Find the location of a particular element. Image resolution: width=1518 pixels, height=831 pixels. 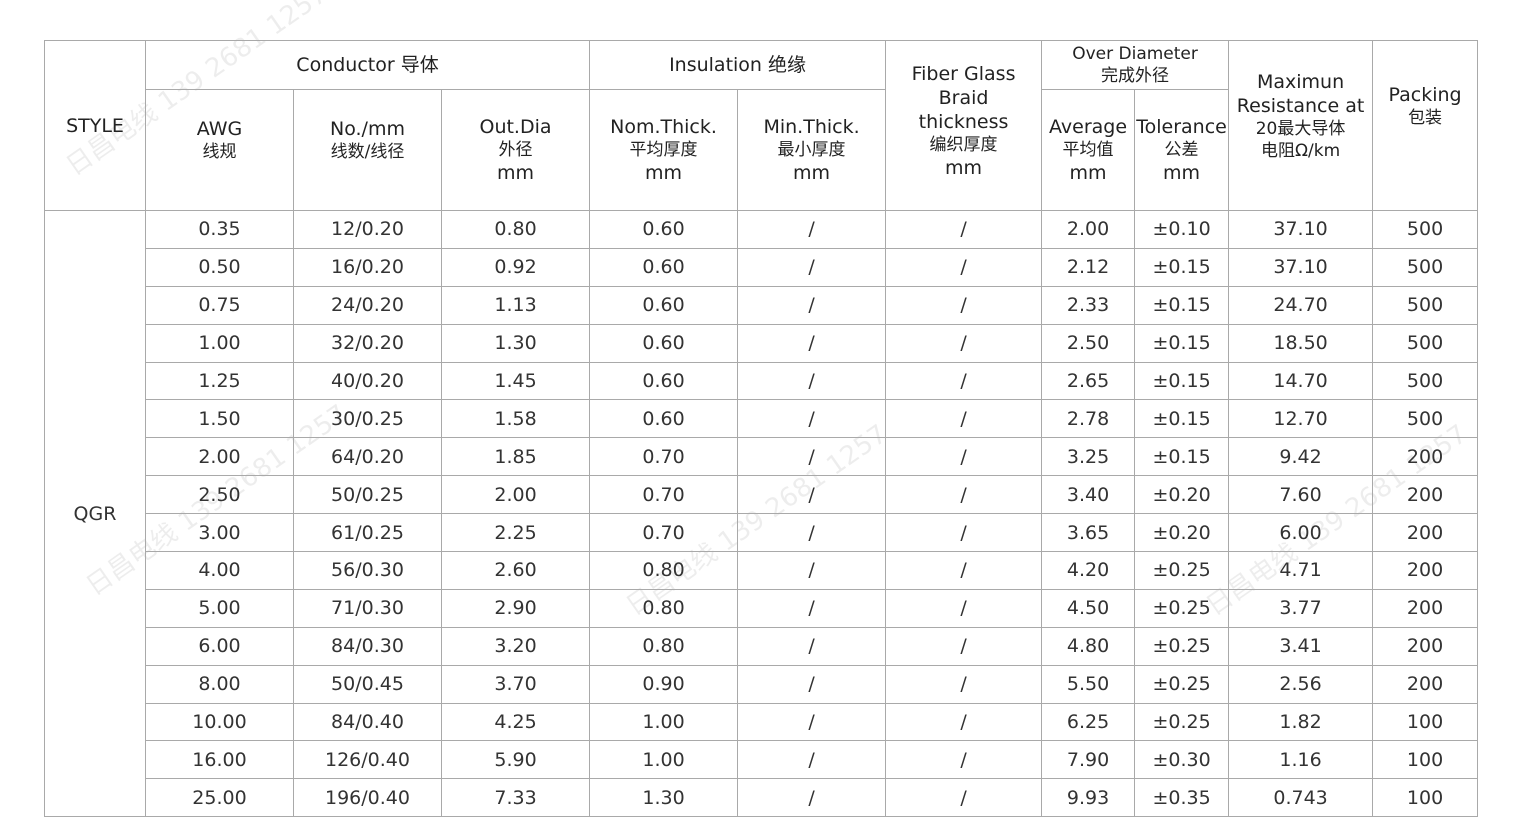

cell-packing: 500 is located at coordinates (1425, 381).